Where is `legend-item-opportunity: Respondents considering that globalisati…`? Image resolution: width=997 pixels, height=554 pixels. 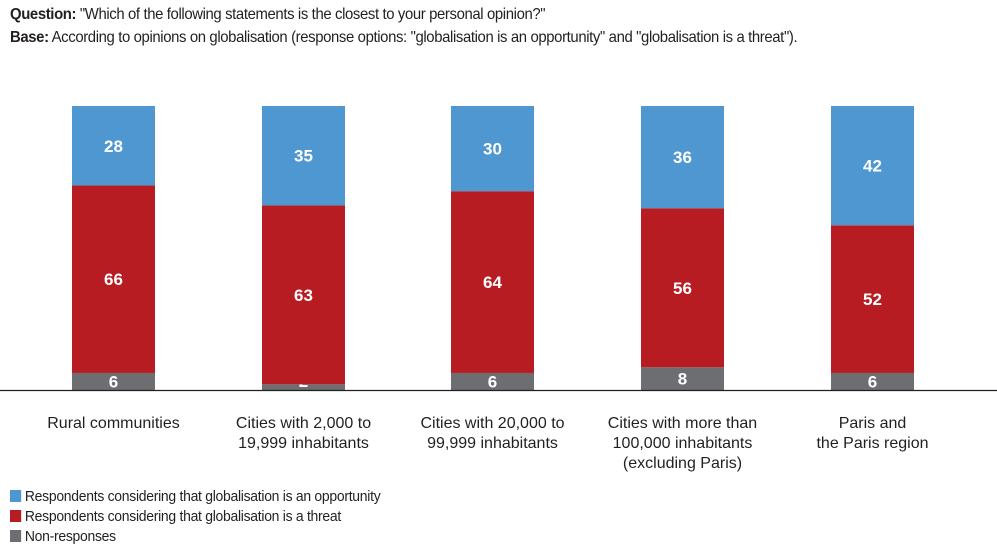
legend-item-opportunity: Respondents considering that globalisati… is located at coordinates (195, 496).